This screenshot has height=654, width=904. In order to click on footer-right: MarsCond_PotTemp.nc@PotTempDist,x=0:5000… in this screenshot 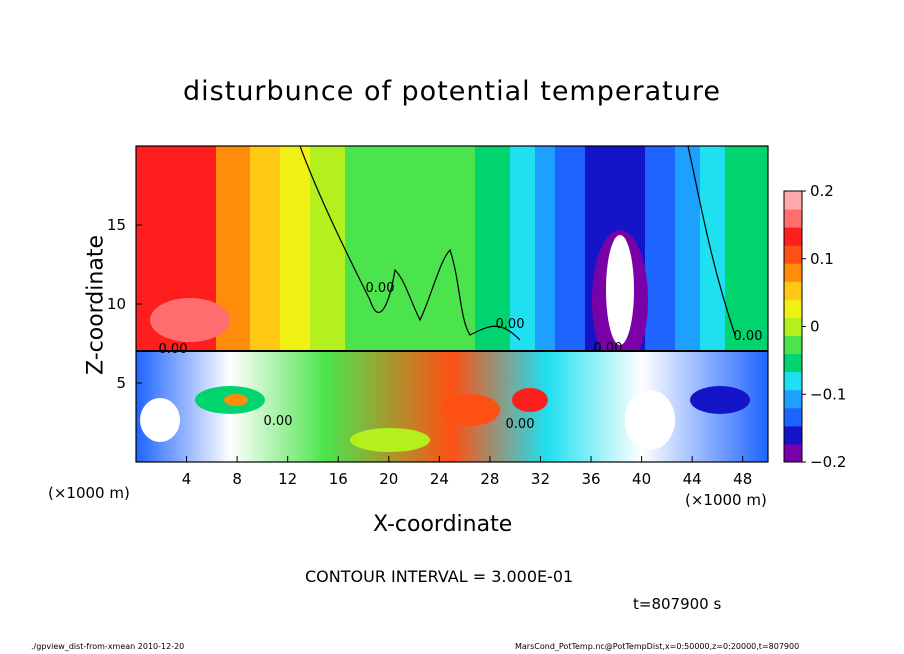, I will do `click(657, 646)`.